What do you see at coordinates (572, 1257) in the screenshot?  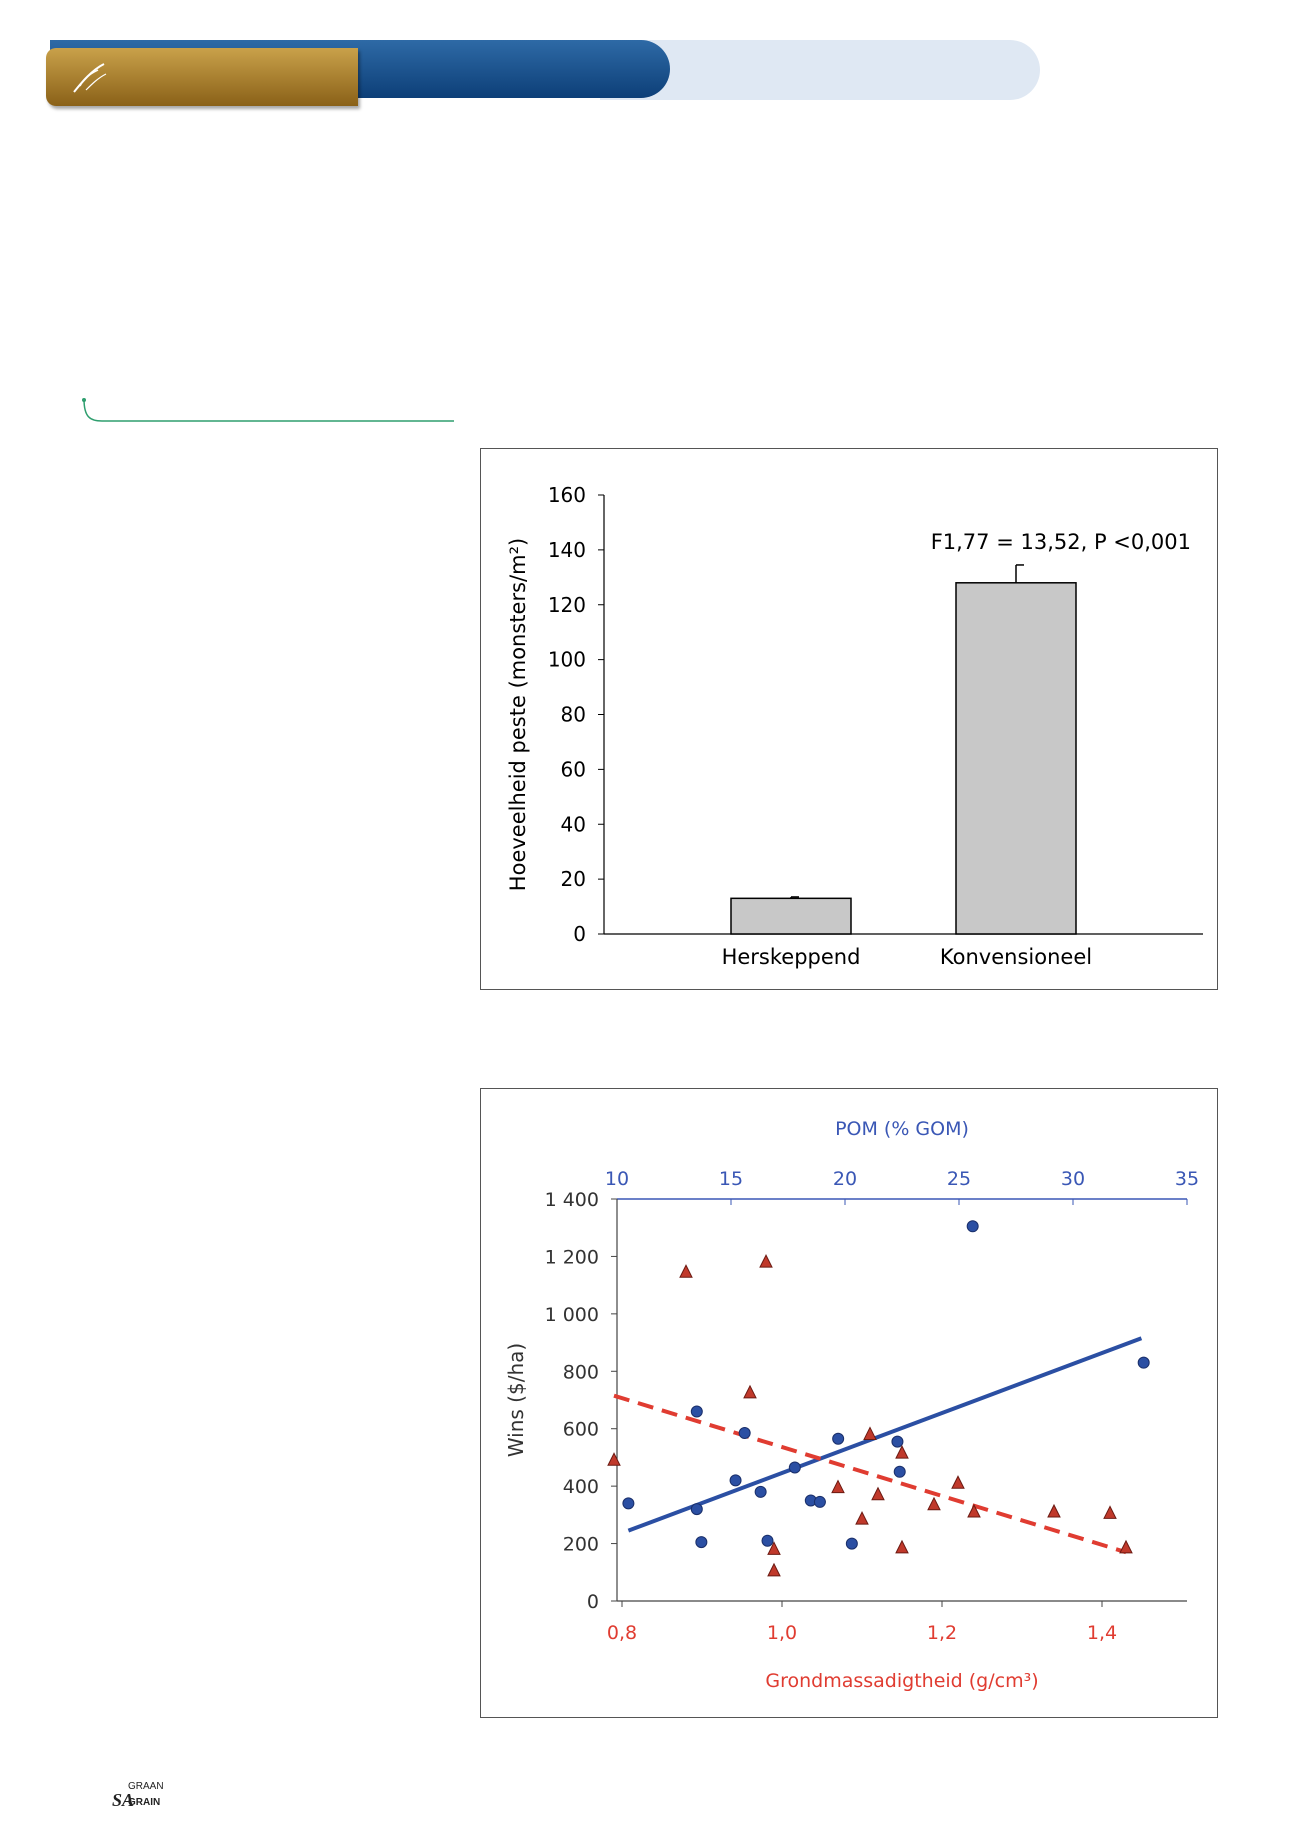 I see `y-tick-label: 1 200` at bounding box center [572, 1257].